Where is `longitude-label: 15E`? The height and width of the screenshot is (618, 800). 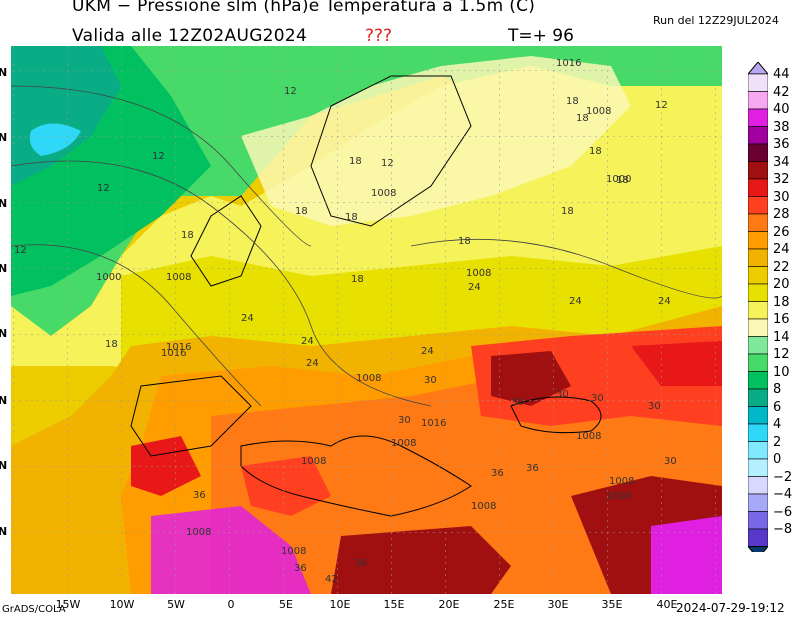
longitude-label: 15E is located at coordinates (394, 604).